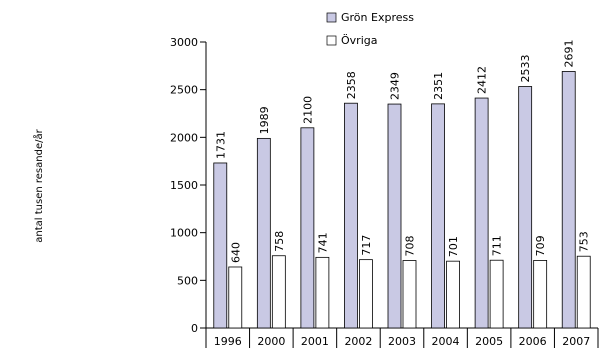 This screenshot has width=600, height=349. What do you see at coordinates (184, 137) in the screenshot?
I see `y-tick-label: 2000` at bounding box center [184, 137].